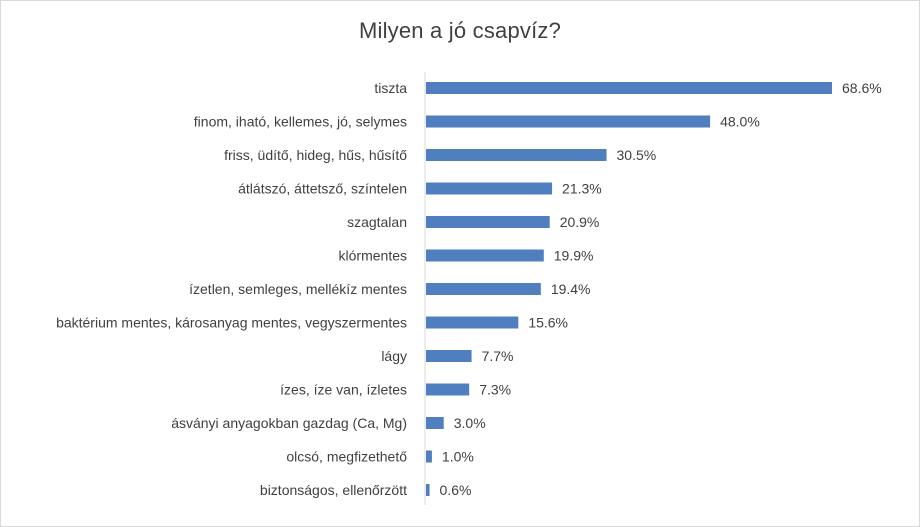  I want to click on category-label: ízes, íze van, ízletes, so click(343, 390).